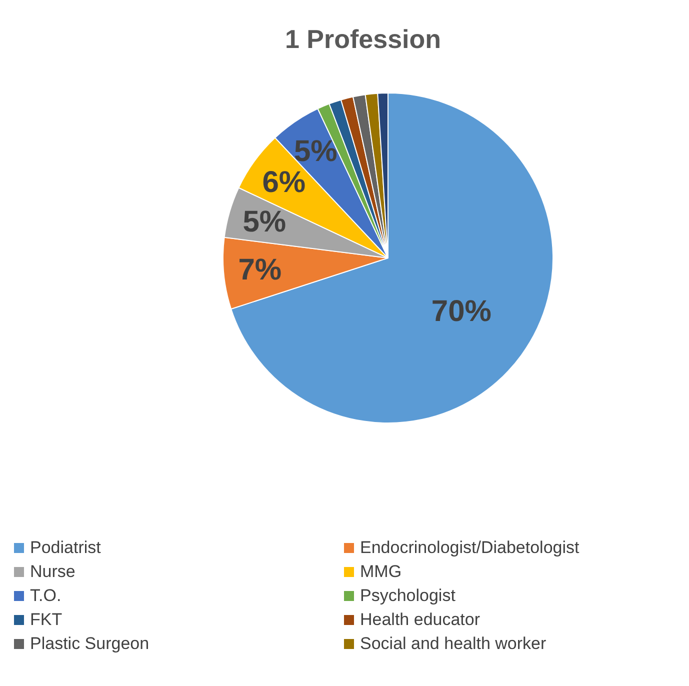 The height and width of the screenshot is (686, 689). Describe the element at coordinates (46, 620) in the screenshot. I see `legend-label: FKT` at that location.